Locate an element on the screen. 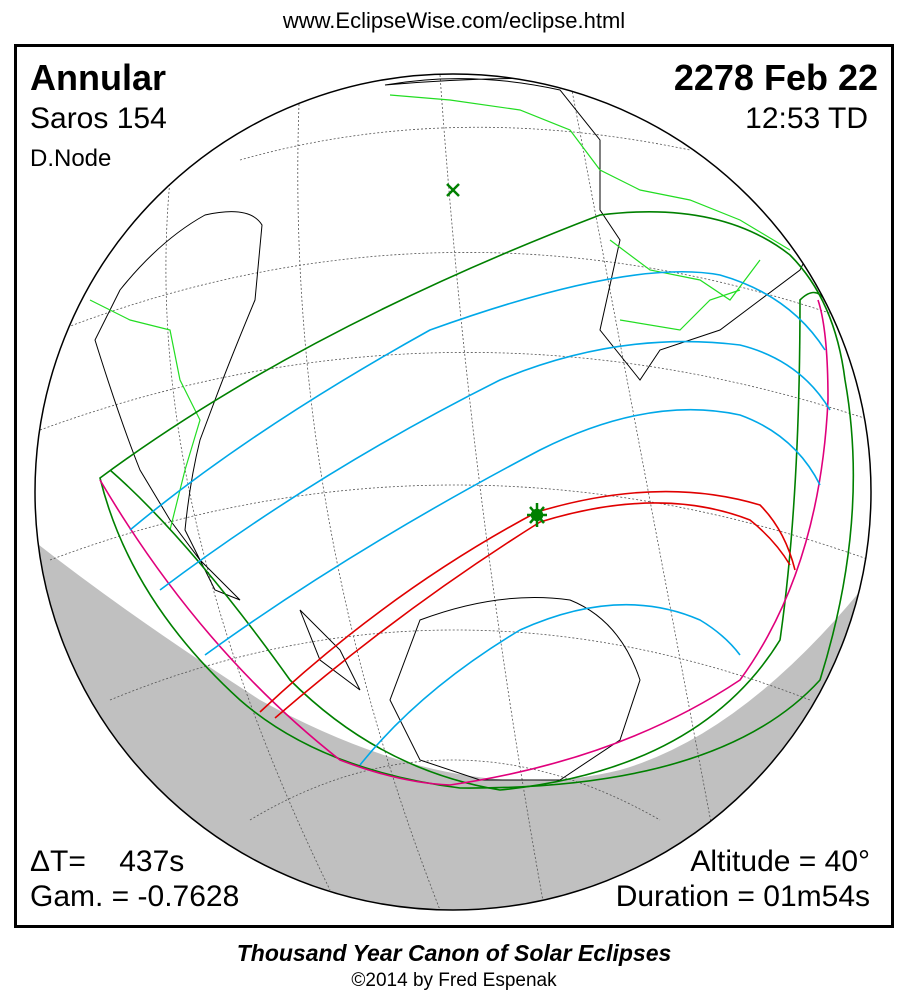 The height and width of the screenshot is (1004, 908). subsolar-point-x-icon is located at coordinates (453, 190).